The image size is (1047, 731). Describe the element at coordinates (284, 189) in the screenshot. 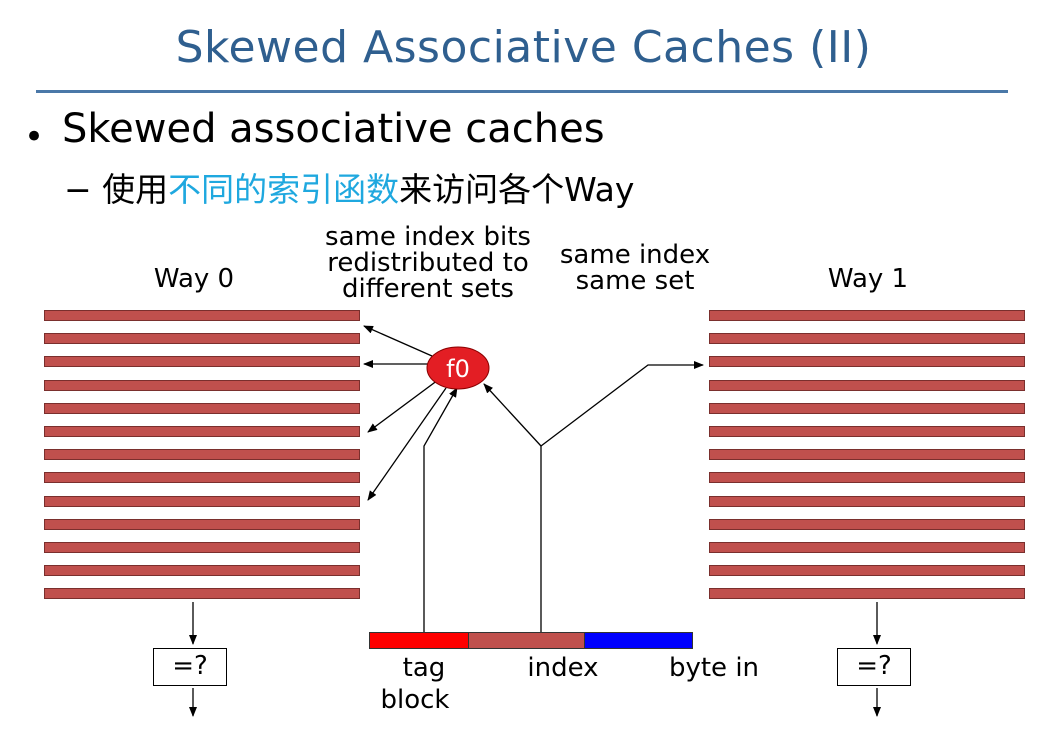

I see `sub-bullet-highlight: 不同的索引函数` at that location.